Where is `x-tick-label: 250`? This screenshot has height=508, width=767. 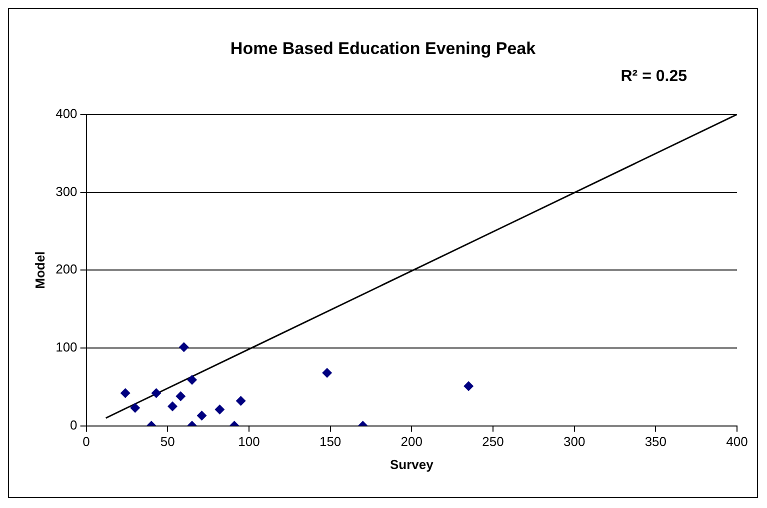
x-tick-label: 250 is located at coordinates (493, 442).